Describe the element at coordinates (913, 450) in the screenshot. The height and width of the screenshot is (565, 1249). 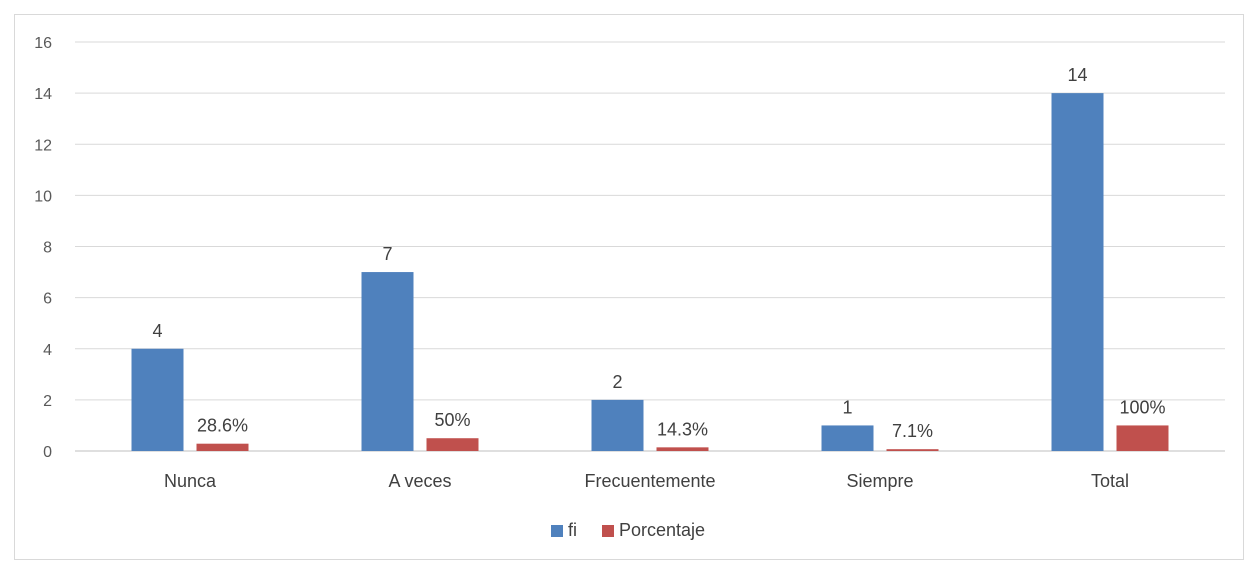
I see `bar-porcentaje-siempre` at that location.